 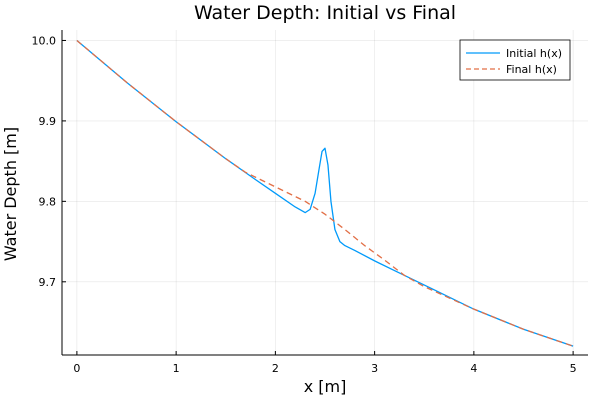 What do you see at coordinates (10, 194) in the screenshot?
I see `y-axis-label: Water Depth [m]` at bounding box center [10, 194].